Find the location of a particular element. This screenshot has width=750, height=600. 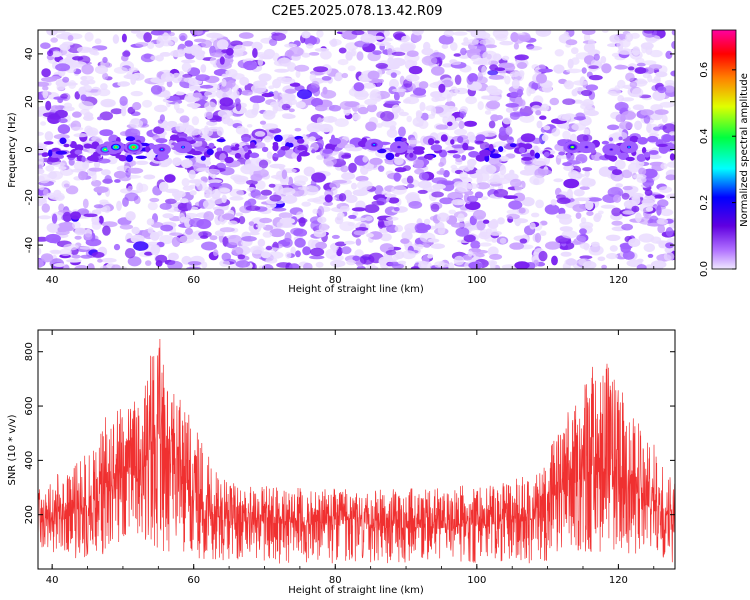

x-tick-label: 40 is located at coordinates (52, 580).